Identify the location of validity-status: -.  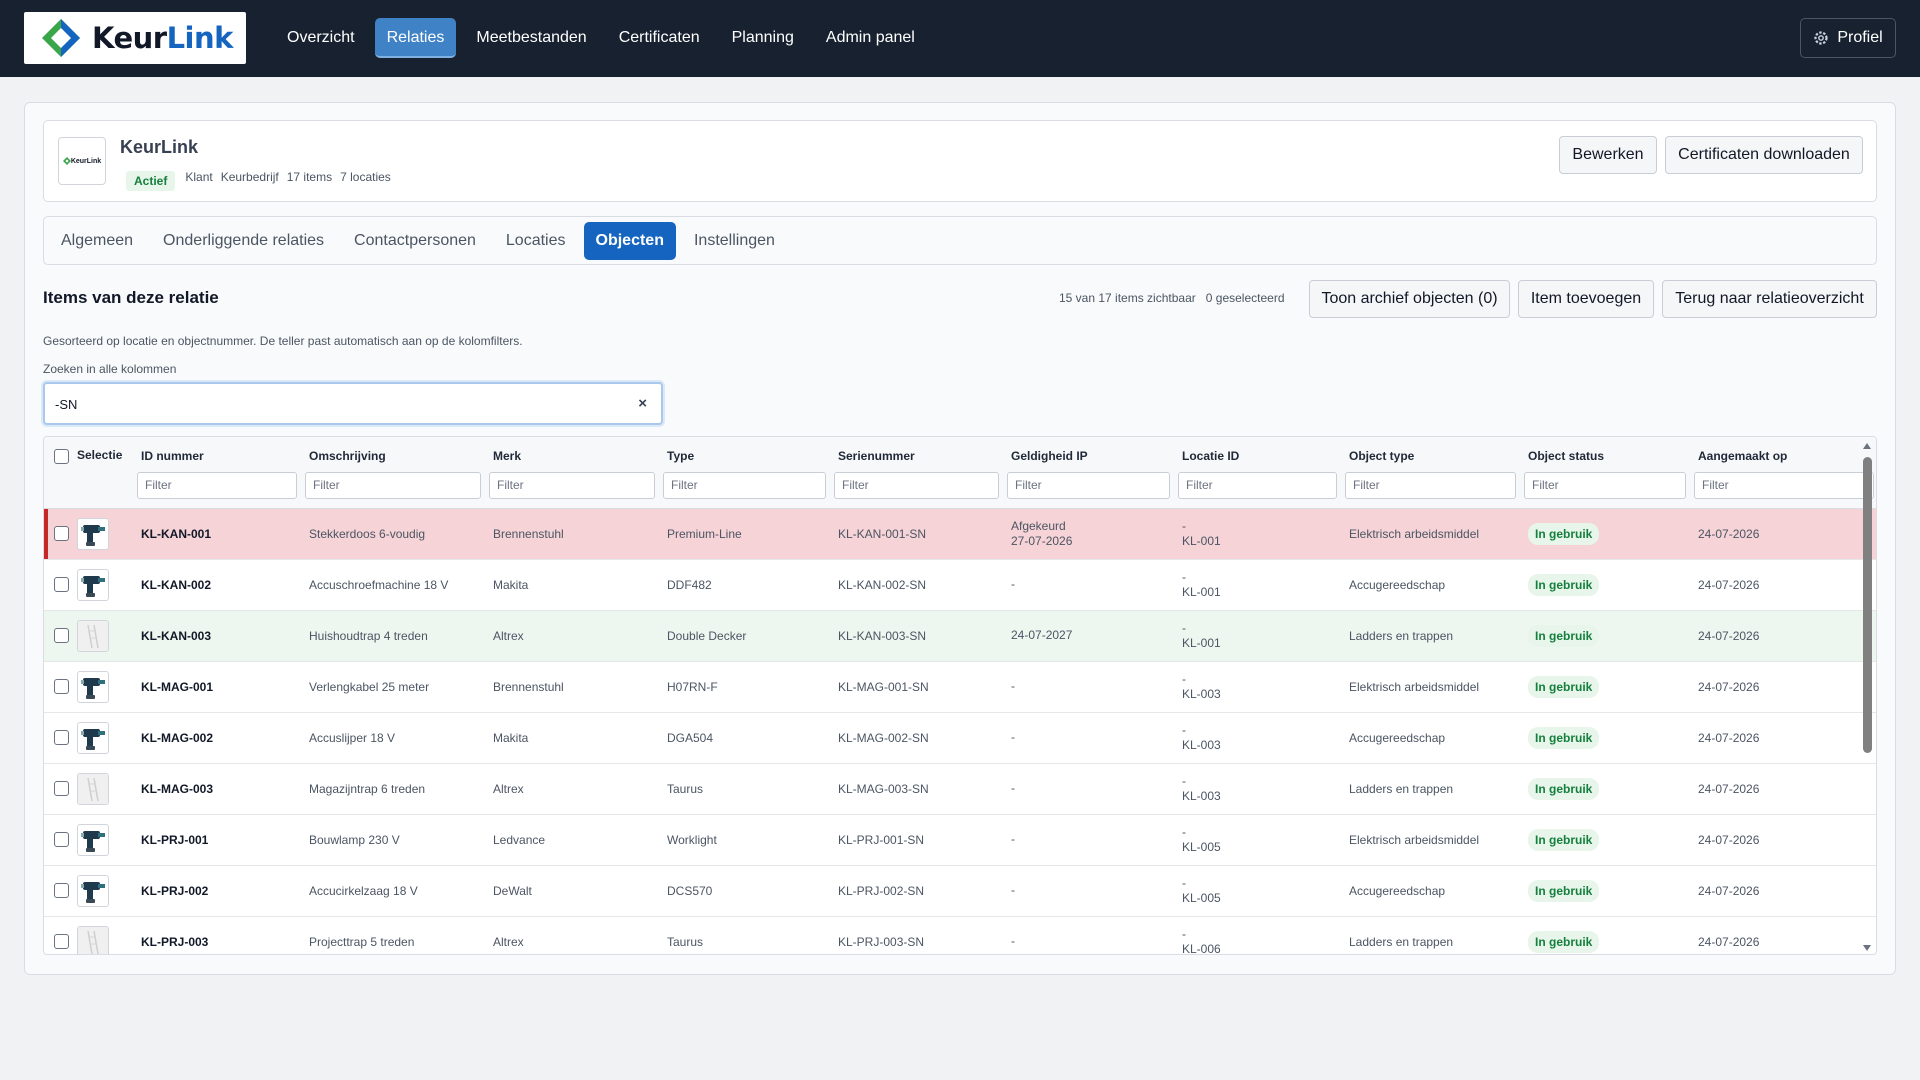
(1013, 788).